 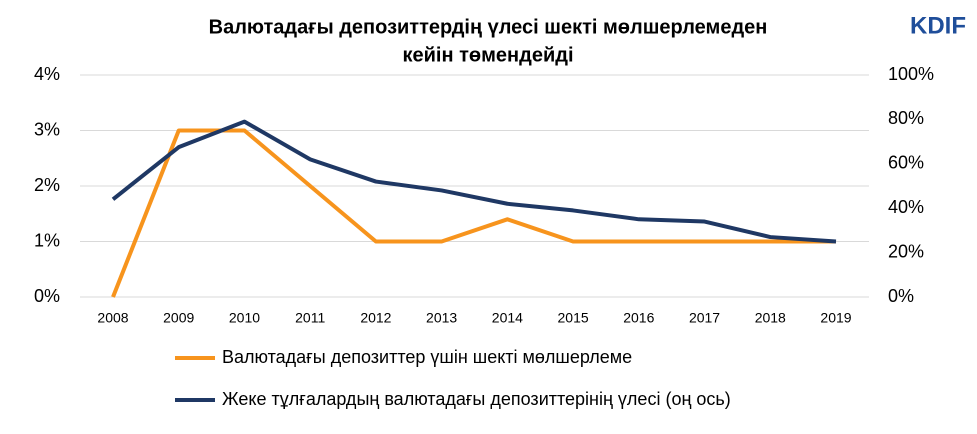 What do you see at coordinates (906, 251) in the screenshot?
I see `y2-tick-label: 20%` at bounding box center [906, 251].